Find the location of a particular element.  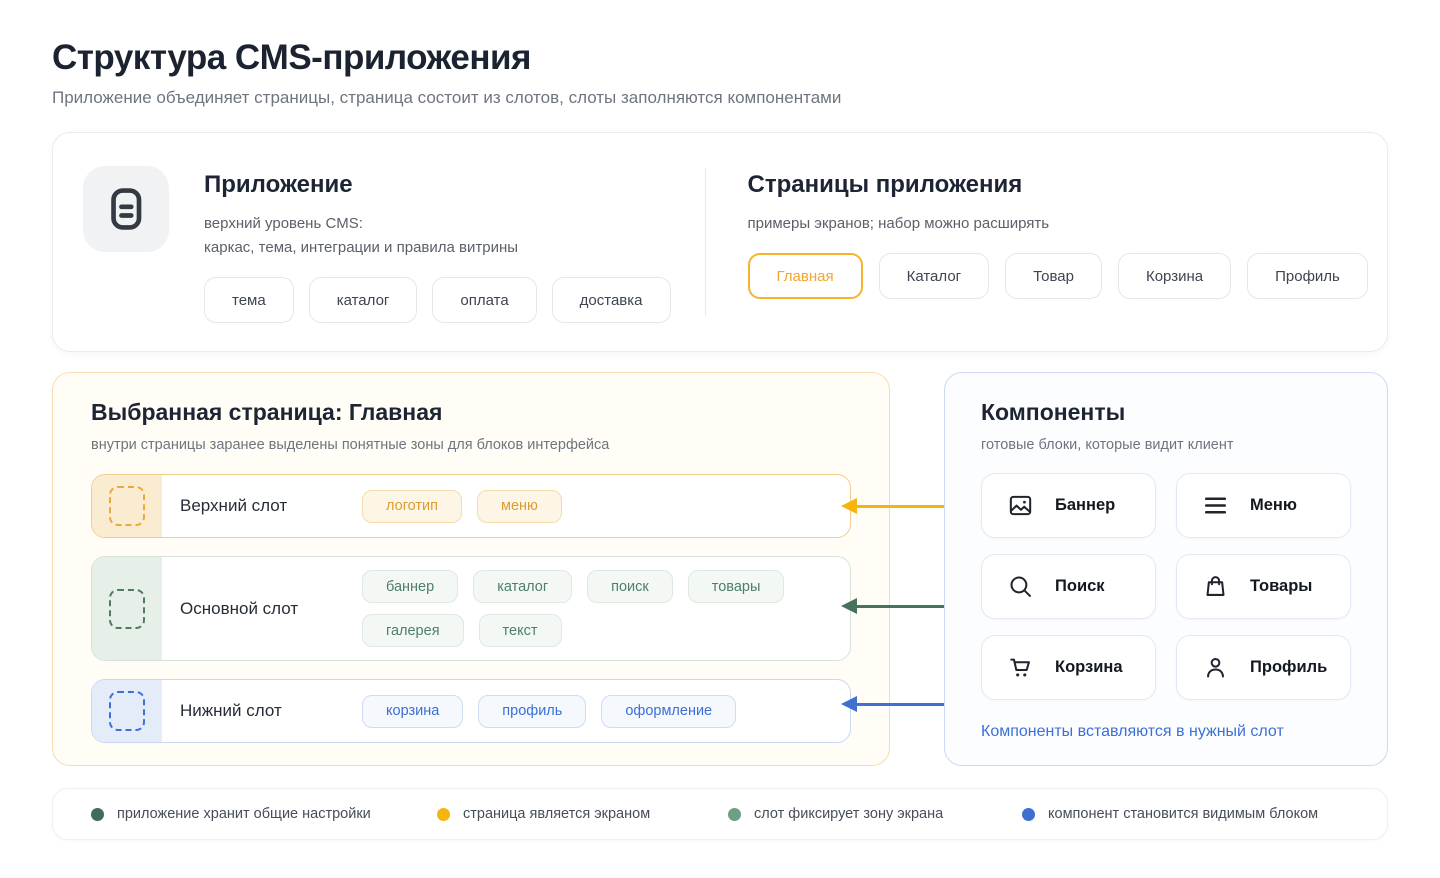

components-title: Компоненты is located at coordinates (1053, 412).